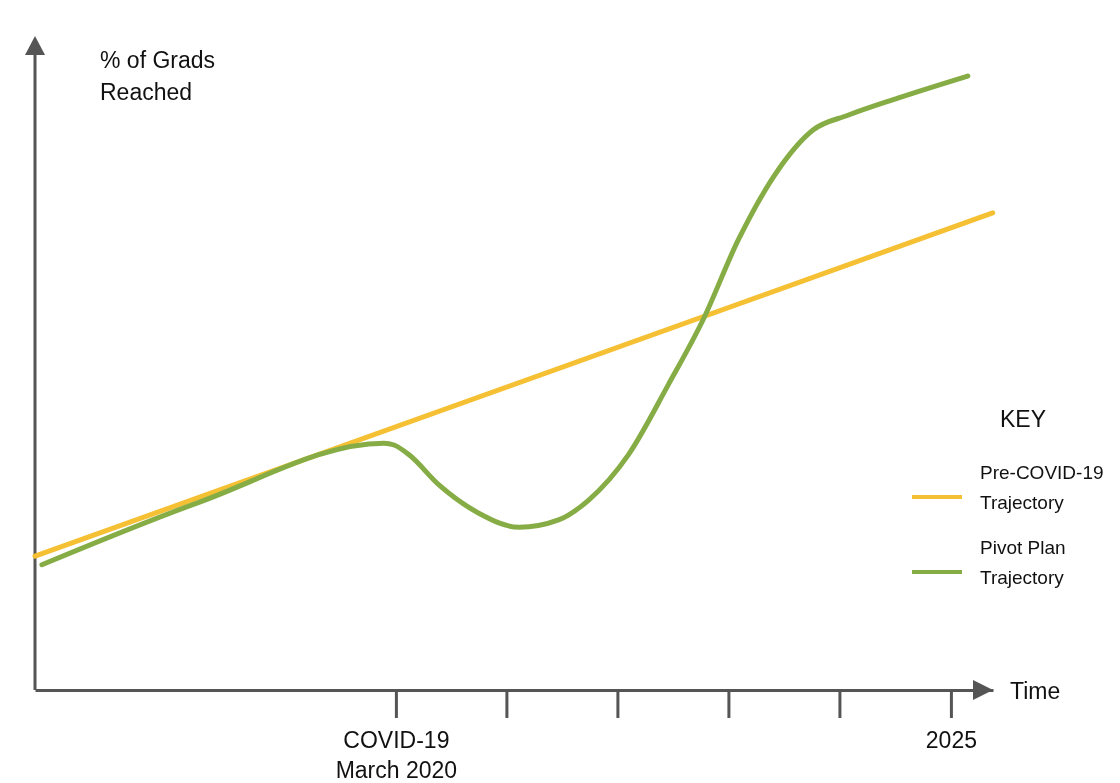 The width and height of the screenshot is (1120, 783). Describe the element at coordinates (158, 76) in the screenshot. I see `y-axis-title: % of Grads Reached` at that location.